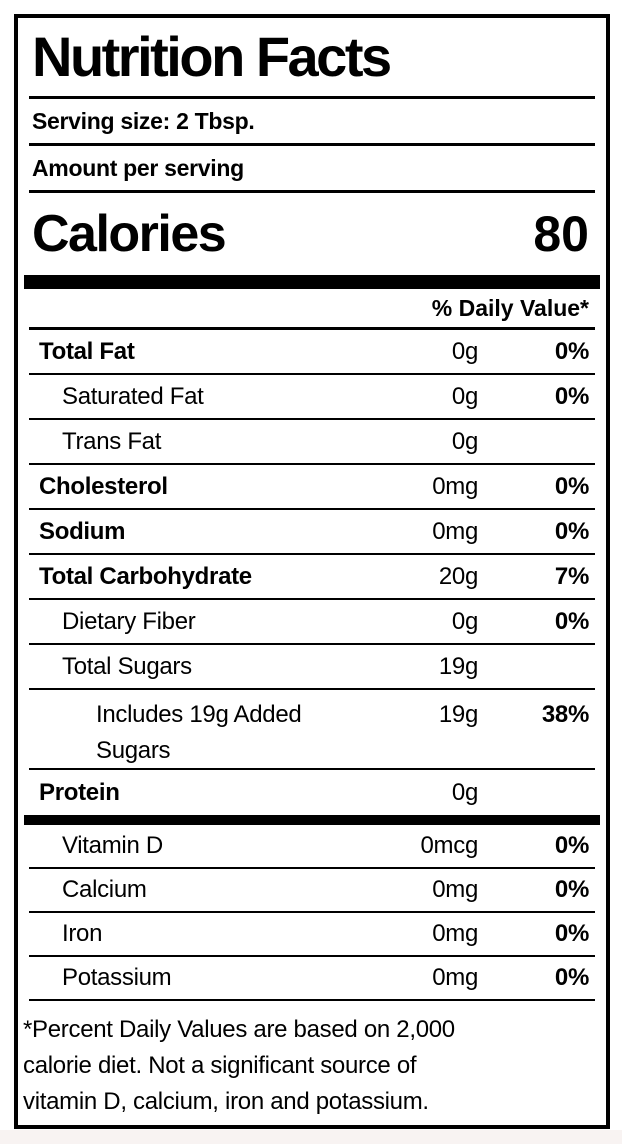 The height and width of the screenshot is (1144, 622). I want to click on nutrient-name: Total Sugars, so click(127, 666).